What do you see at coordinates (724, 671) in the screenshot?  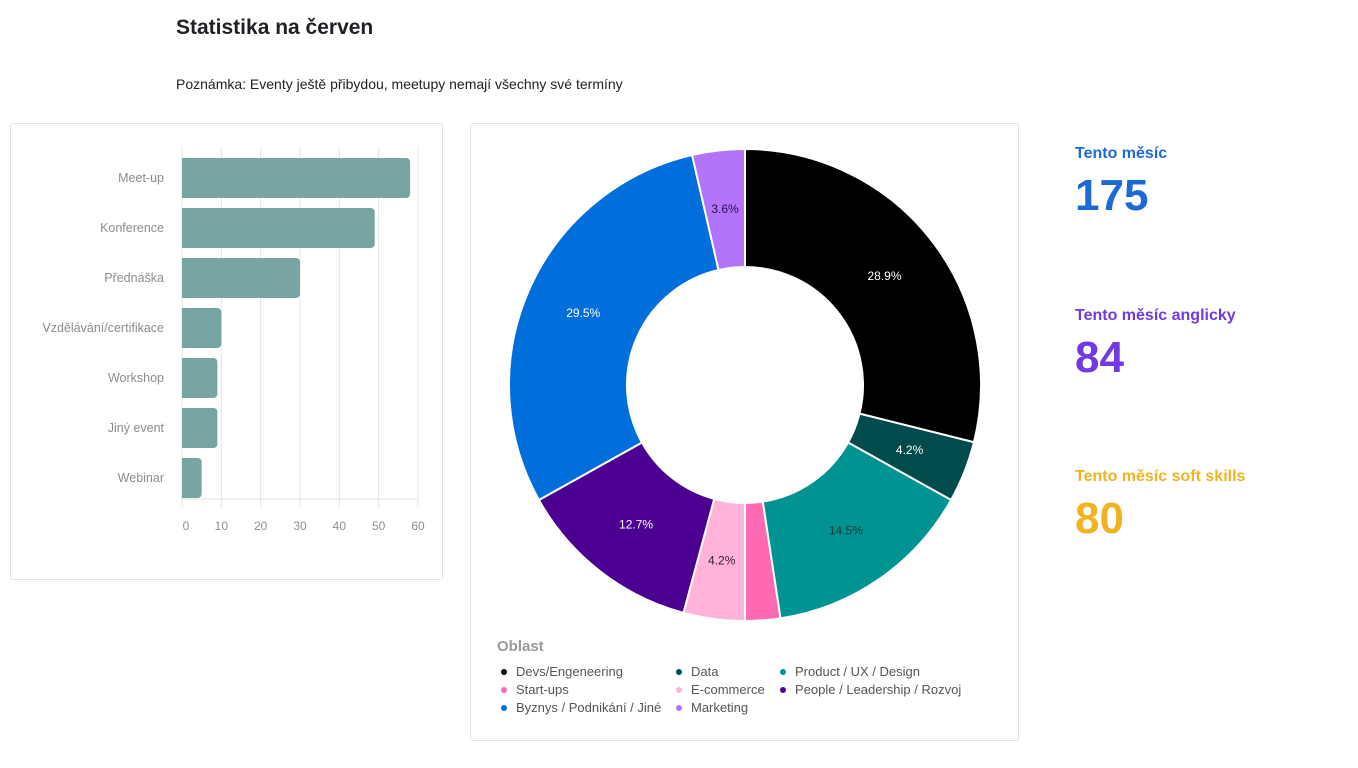 I see `legend-item: Data` at bounding box center [724, 671].